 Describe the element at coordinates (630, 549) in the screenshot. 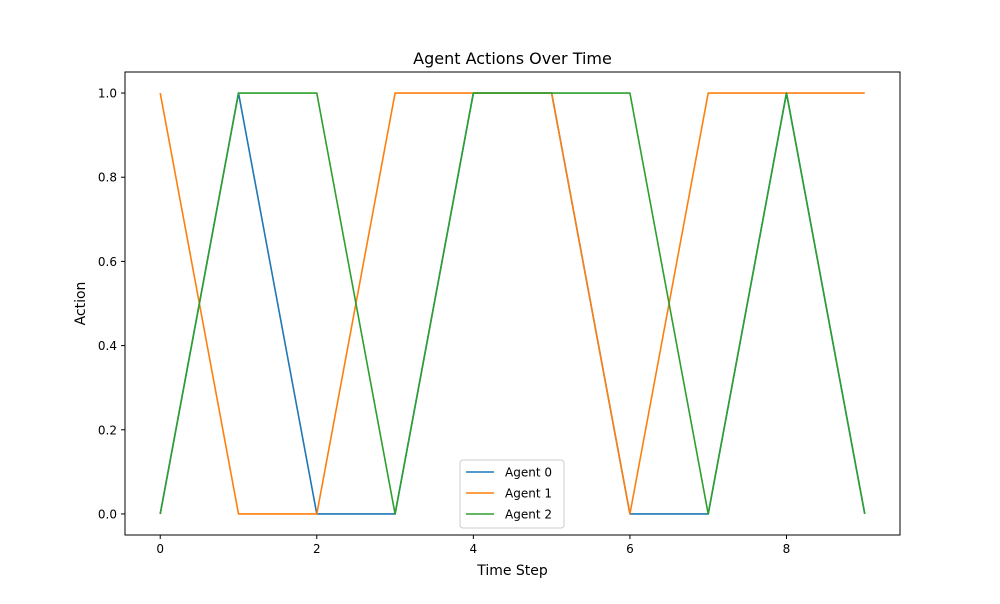

I see `x-tick-label: 6` at that location.